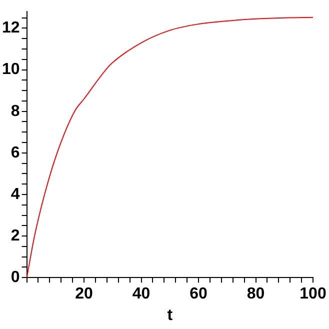 Image resolution: width=329 pixels, height=329 pixels. What do you see at coordinates (141, 294) in the screenshot?
I see `x-tick-label: 40` at bounding box center [141, 294].